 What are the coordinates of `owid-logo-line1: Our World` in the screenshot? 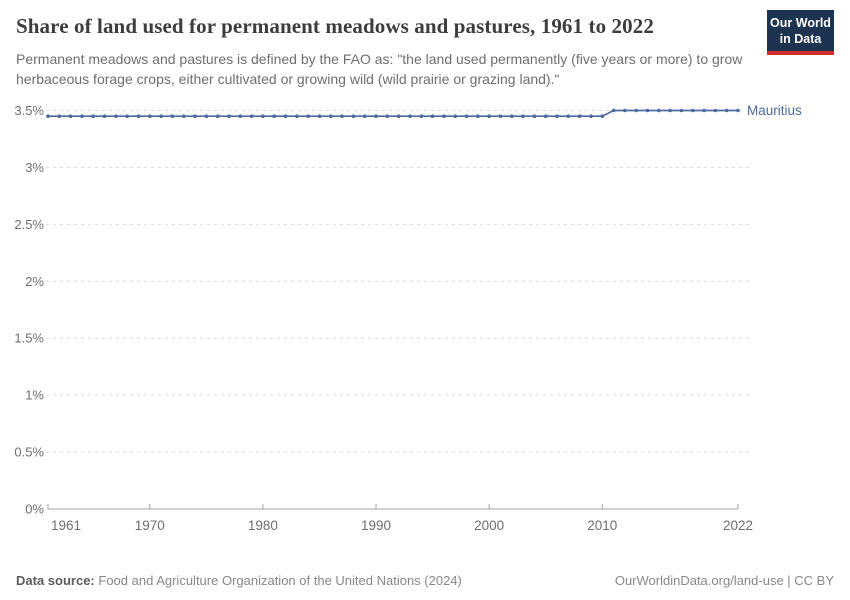 It's located at (800, 23).